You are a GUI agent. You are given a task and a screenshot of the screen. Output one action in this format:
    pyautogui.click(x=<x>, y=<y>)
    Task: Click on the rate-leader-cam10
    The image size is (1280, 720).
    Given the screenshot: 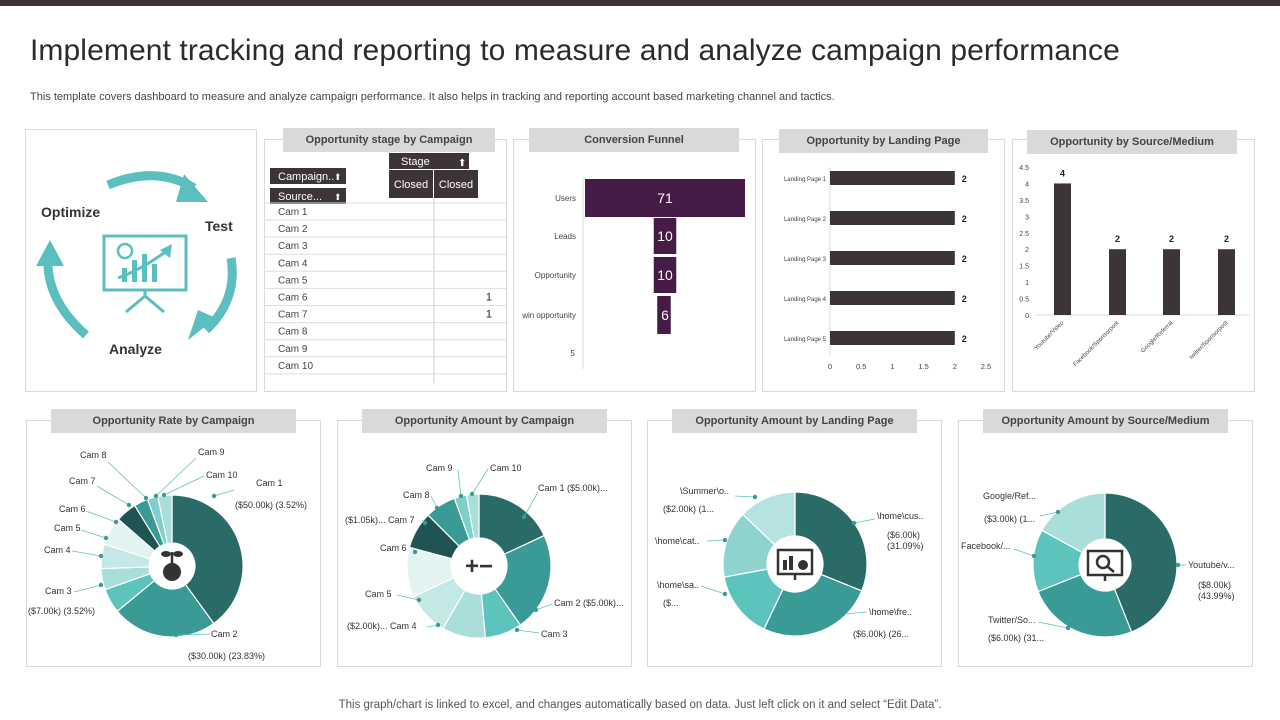 What is the action you would take?
    pyautogui.click(x=184, y=485)
    